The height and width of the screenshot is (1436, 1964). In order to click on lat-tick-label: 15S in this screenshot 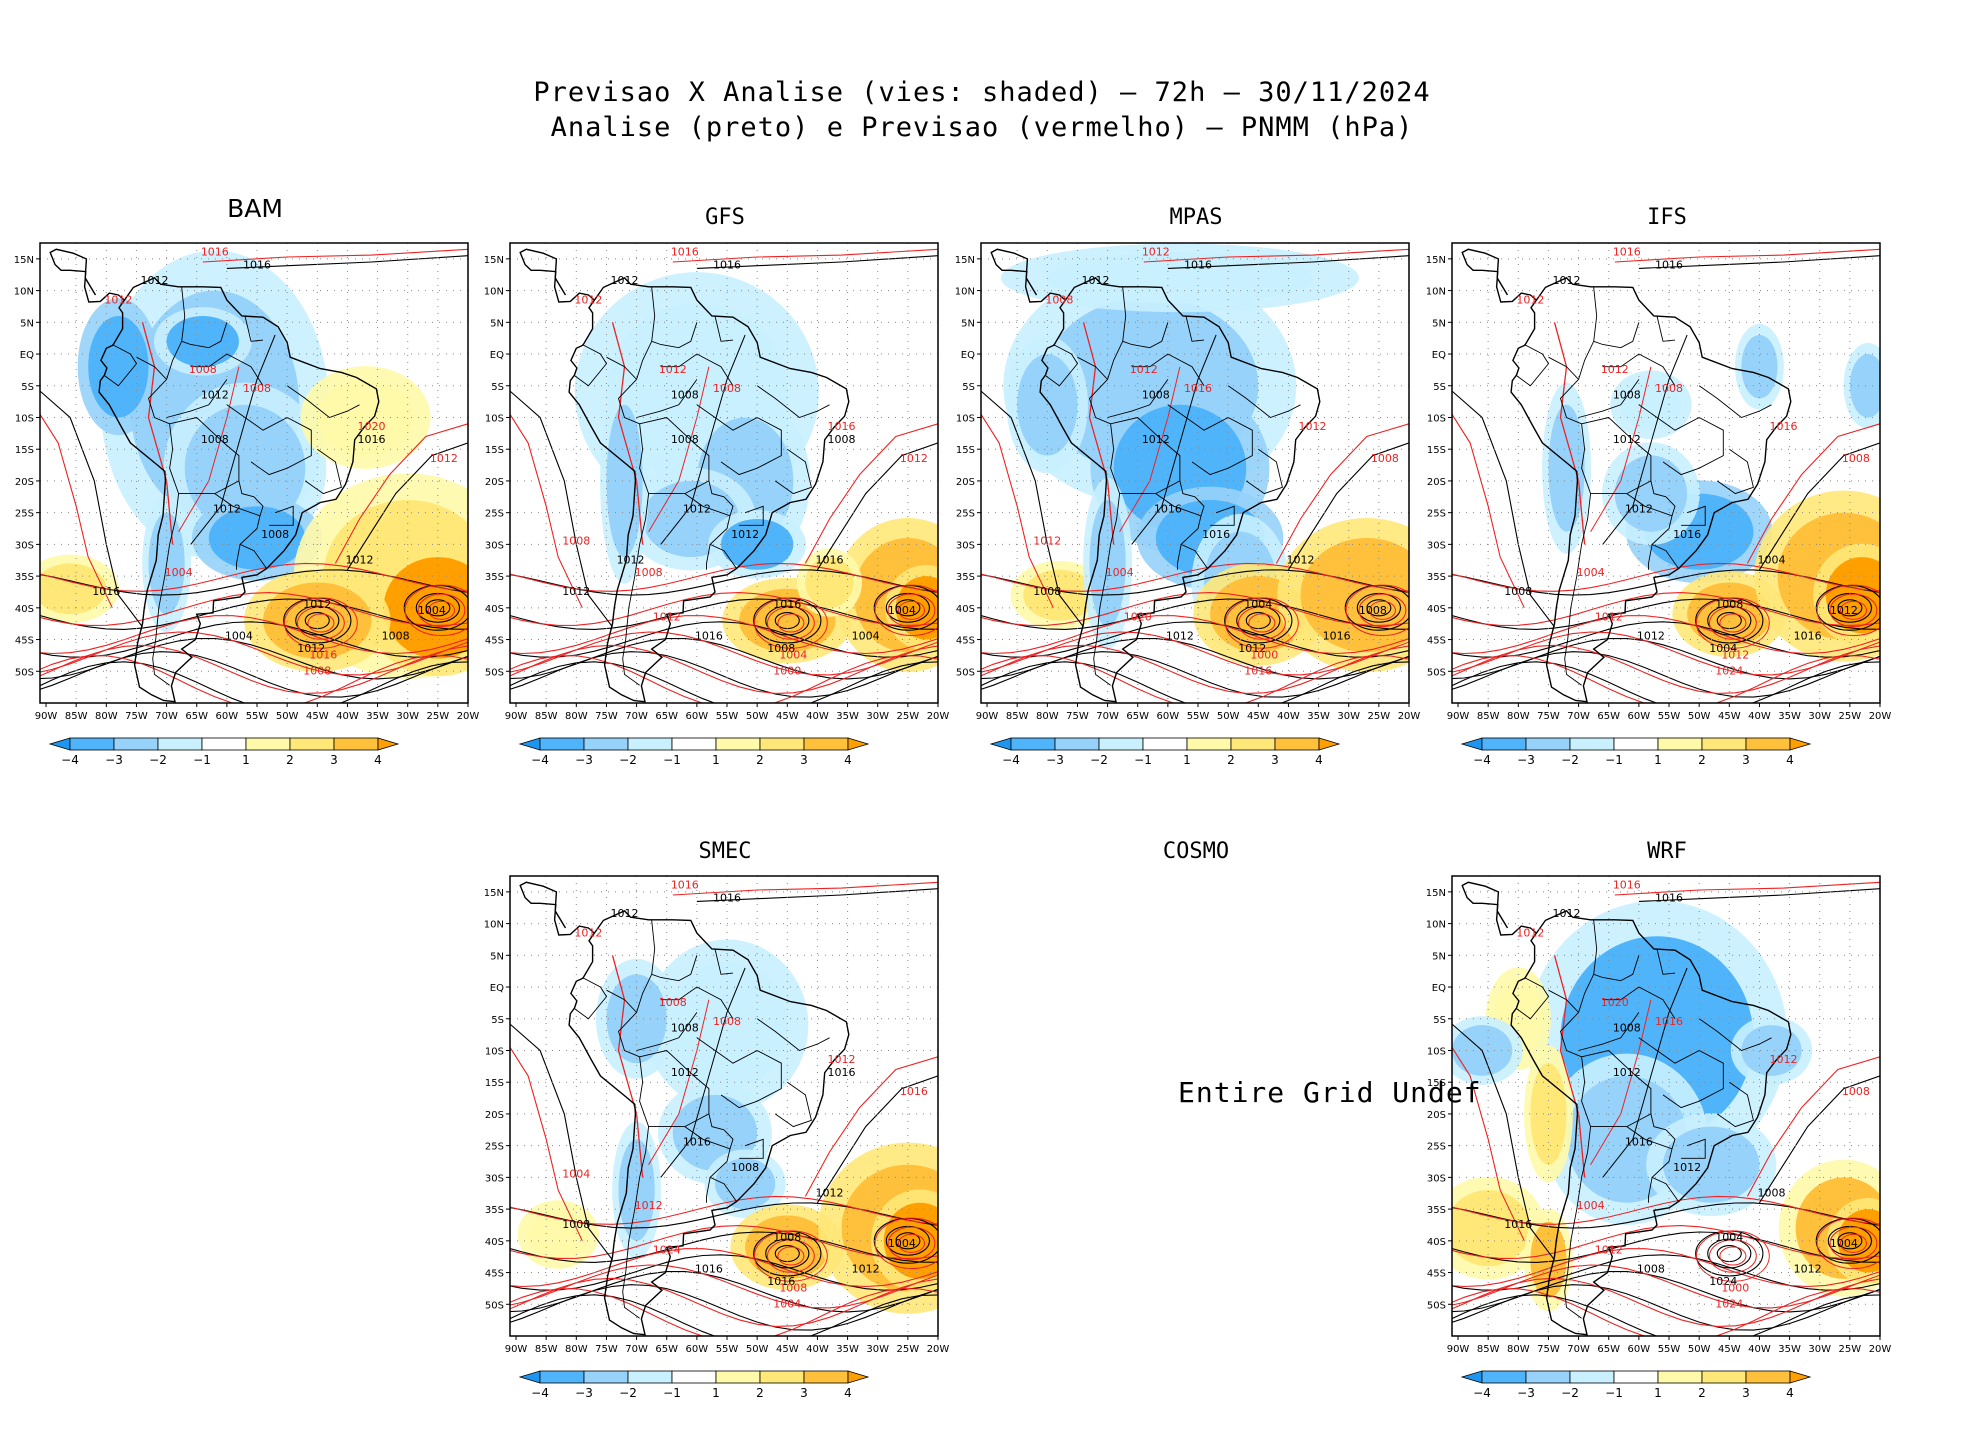, I will do `click(24, 450)`.